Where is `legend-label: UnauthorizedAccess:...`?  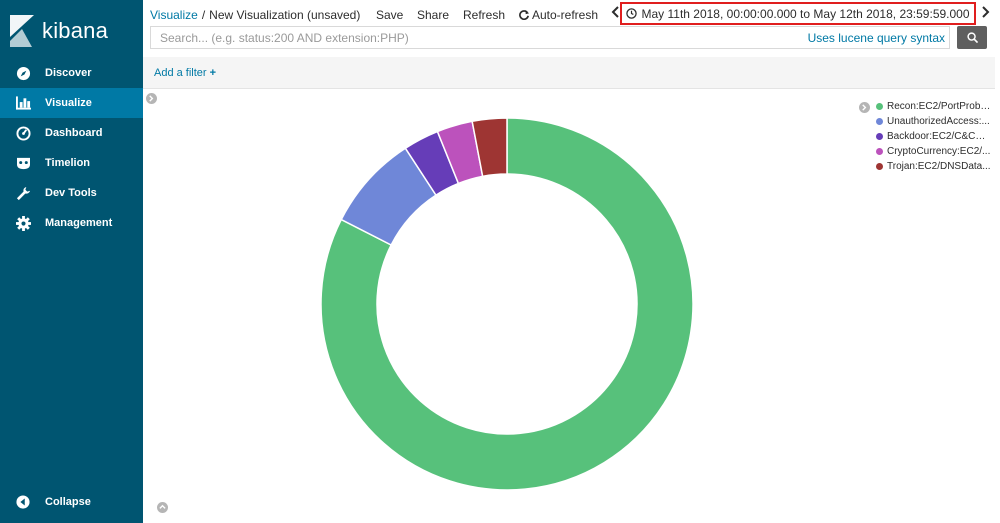 legend-label: UnauthorizedAccess:... is located at coordinates (938, 121).